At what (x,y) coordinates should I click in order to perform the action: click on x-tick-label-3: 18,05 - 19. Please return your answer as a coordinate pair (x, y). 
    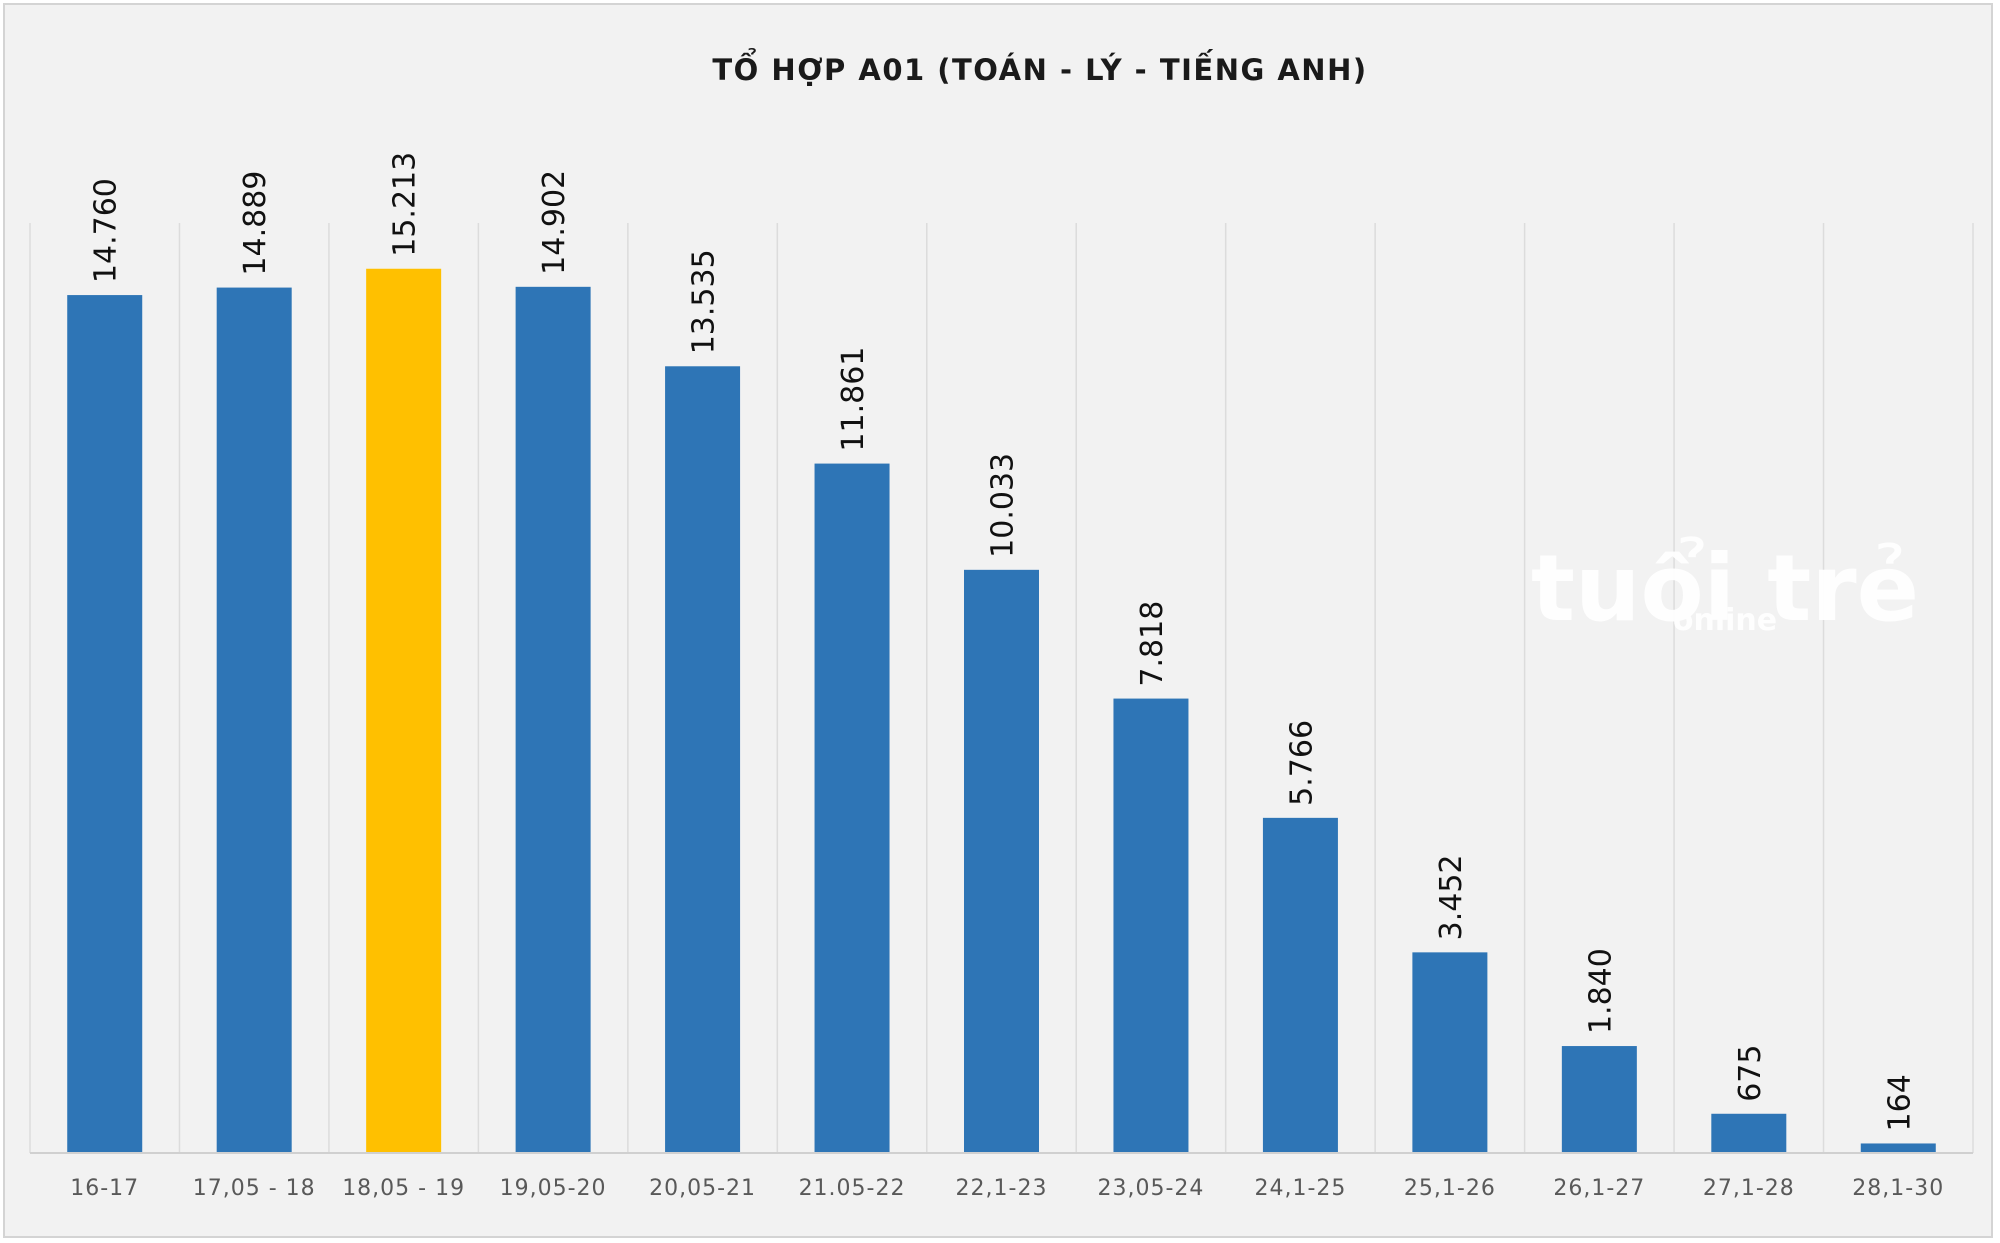
    Looking at the image, I should click on (403, 1188).